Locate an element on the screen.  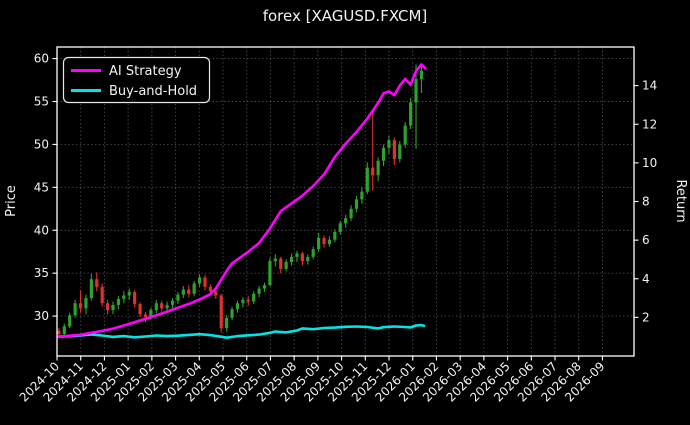
legend: AI Strategy Buy-and-Hold is located at coordinates (136, 80).